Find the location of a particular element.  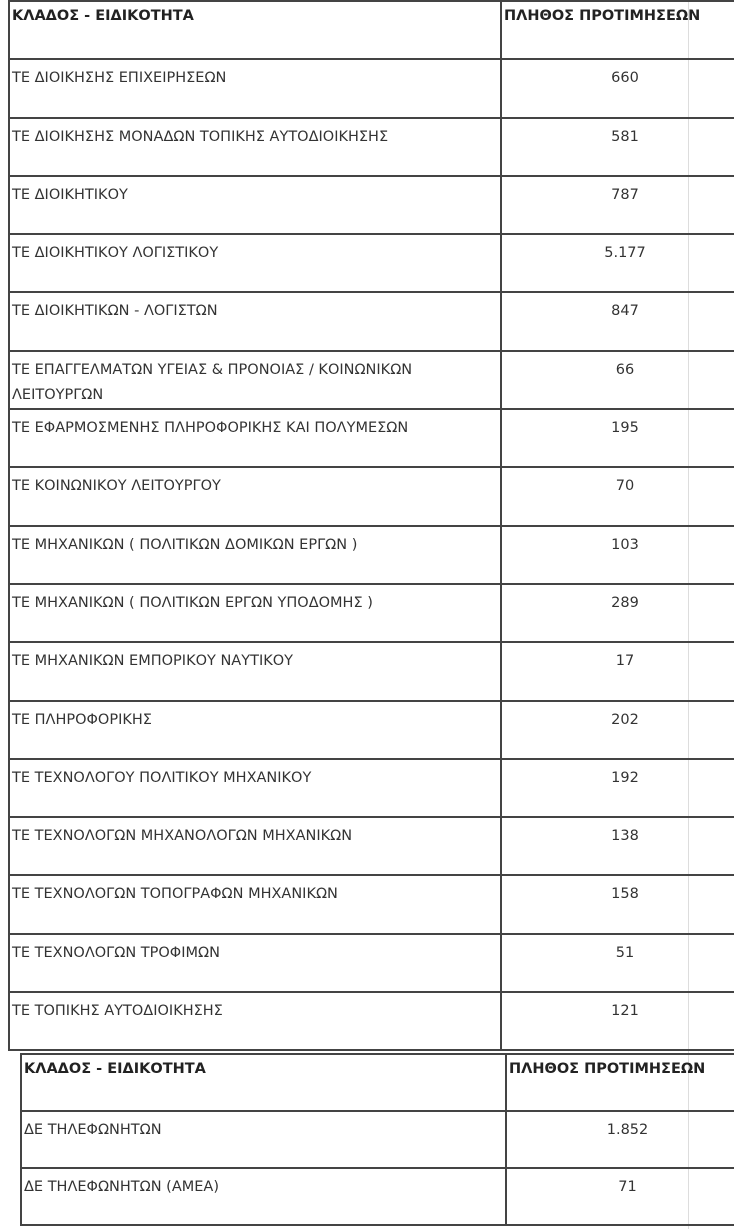

specialty-cell: ΤΕ ΔΙΟΙΚΗΣΗΣ ΕΠΙΧΕΙΡΗΣΕΩΝ is located at coordinates (255, 88).